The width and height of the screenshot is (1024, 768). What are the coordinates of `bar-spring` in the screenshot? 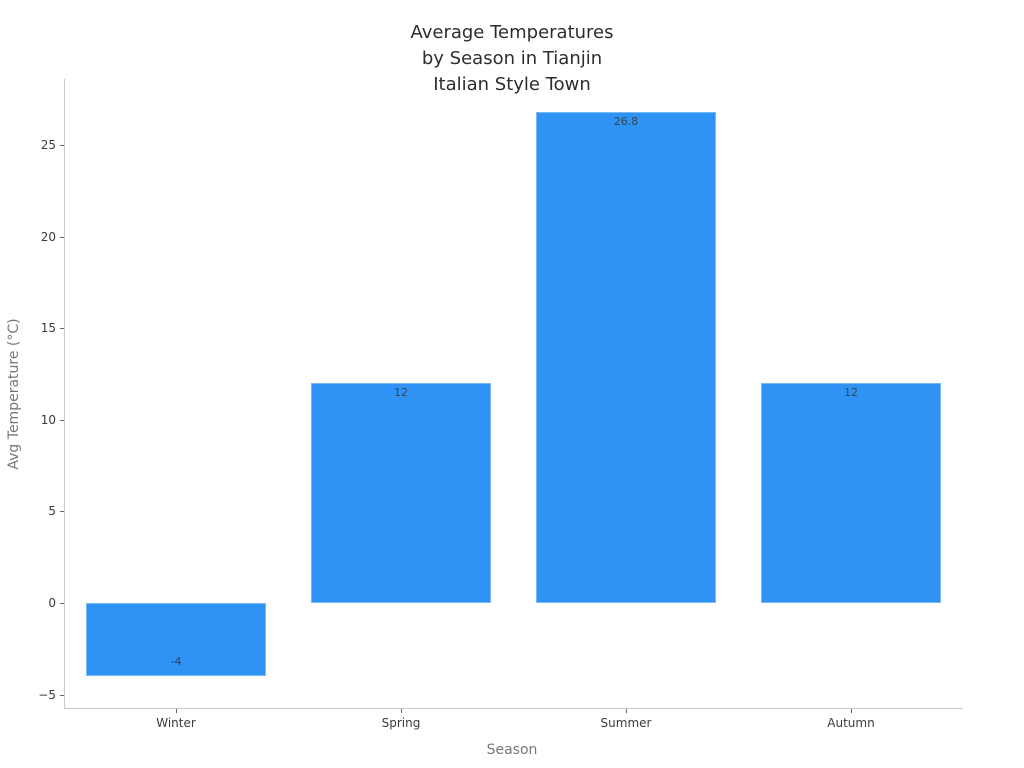 It's located at (401, 493).